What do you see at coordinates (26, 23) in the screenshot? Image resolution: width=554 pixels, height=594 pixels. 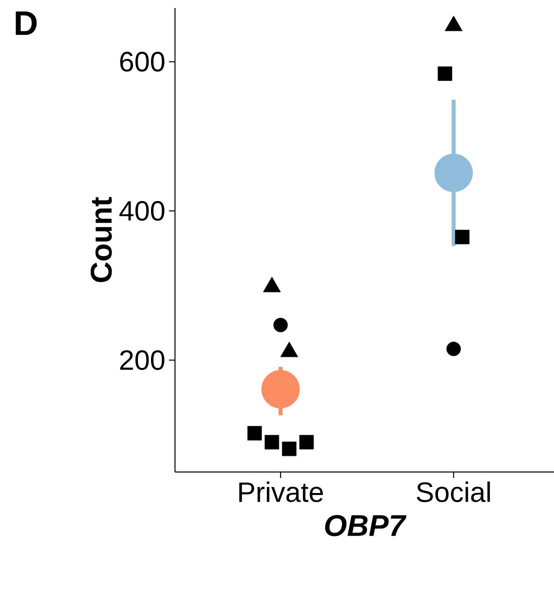 I see `text: D` at bounding box center [26, 23].